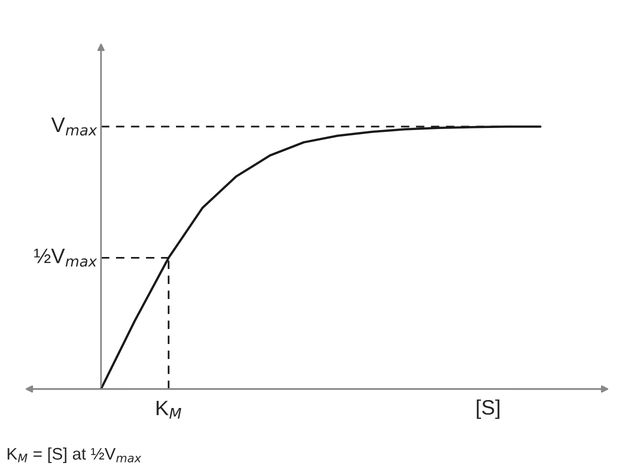  I want to click on ref-line-label: V$_{max}$, so click(74, 127).